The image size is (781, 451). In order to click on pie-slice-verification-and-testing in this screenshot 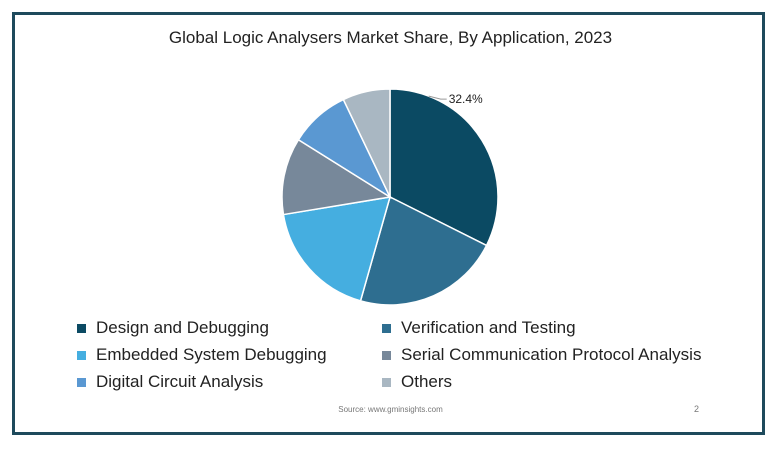, I will do `click(423, 250)`.